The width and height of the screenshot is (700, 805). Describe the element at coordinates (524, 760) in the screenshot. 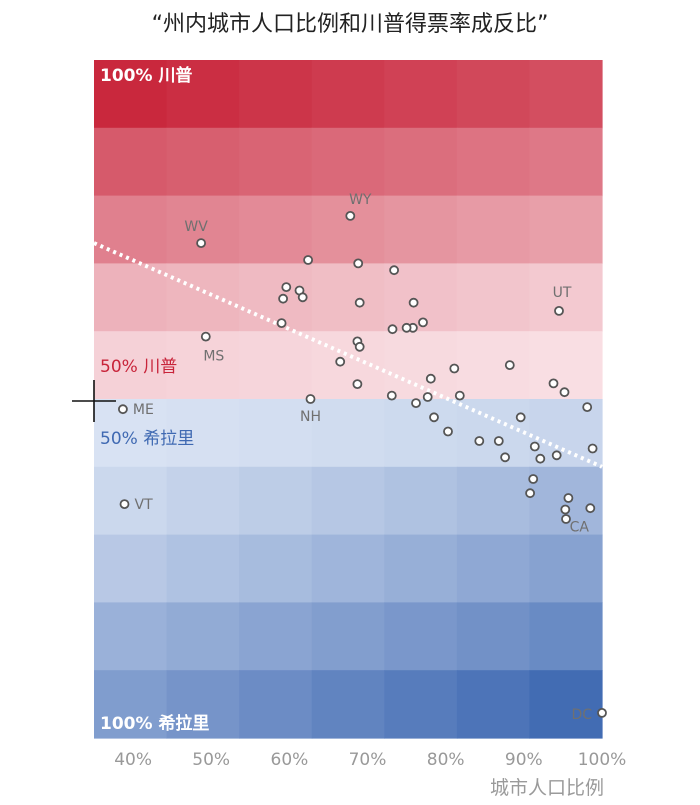

I see `x-tick-label: 90%` at that location.